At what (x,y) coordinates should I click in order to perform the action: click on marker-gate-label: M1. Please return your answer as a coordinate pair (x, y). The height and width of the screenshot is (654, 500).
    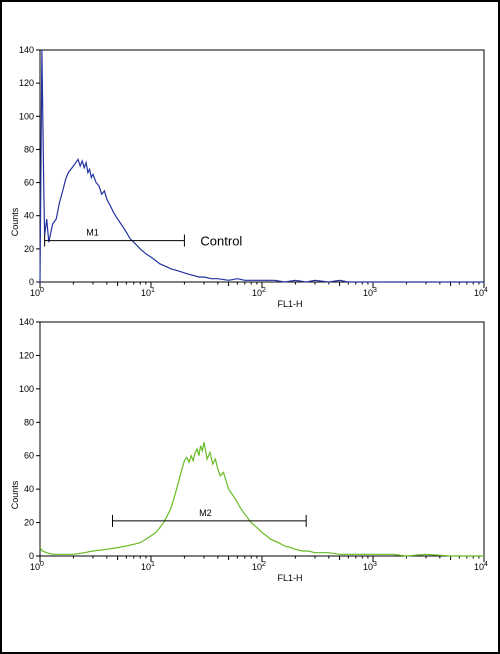
    Looking at the image, I should click on (92, 233).